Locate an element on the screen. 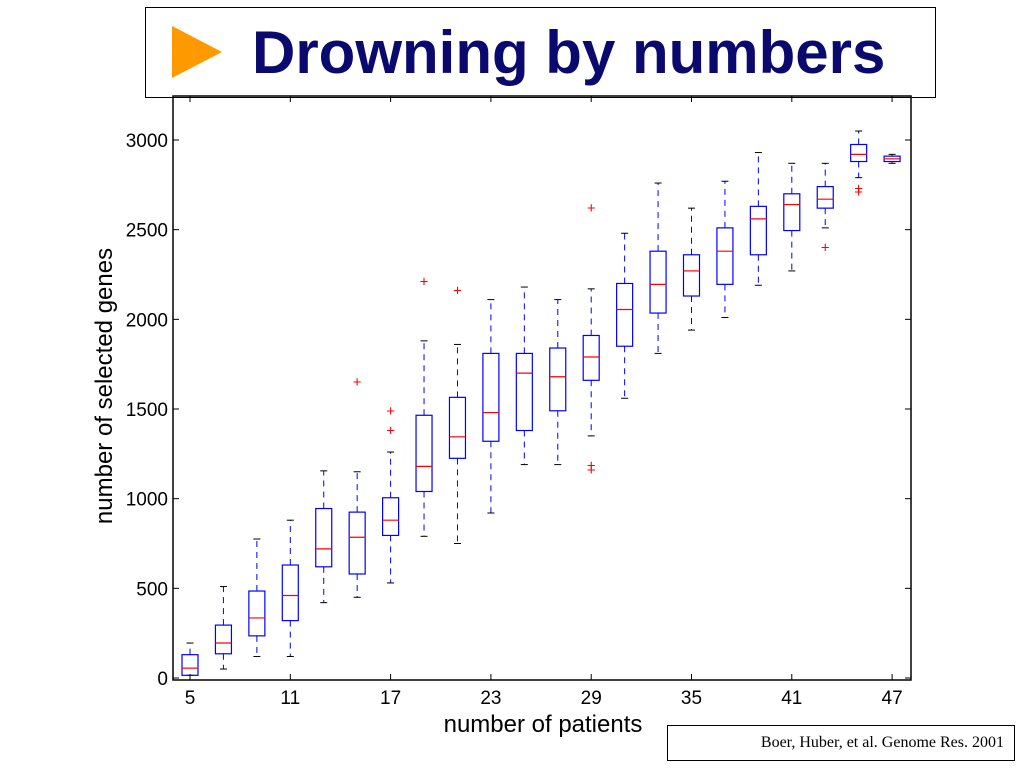 This screenshot has height=768, width=1024. slide-title: Drowning by numbers is located at coordinates (569, 52).